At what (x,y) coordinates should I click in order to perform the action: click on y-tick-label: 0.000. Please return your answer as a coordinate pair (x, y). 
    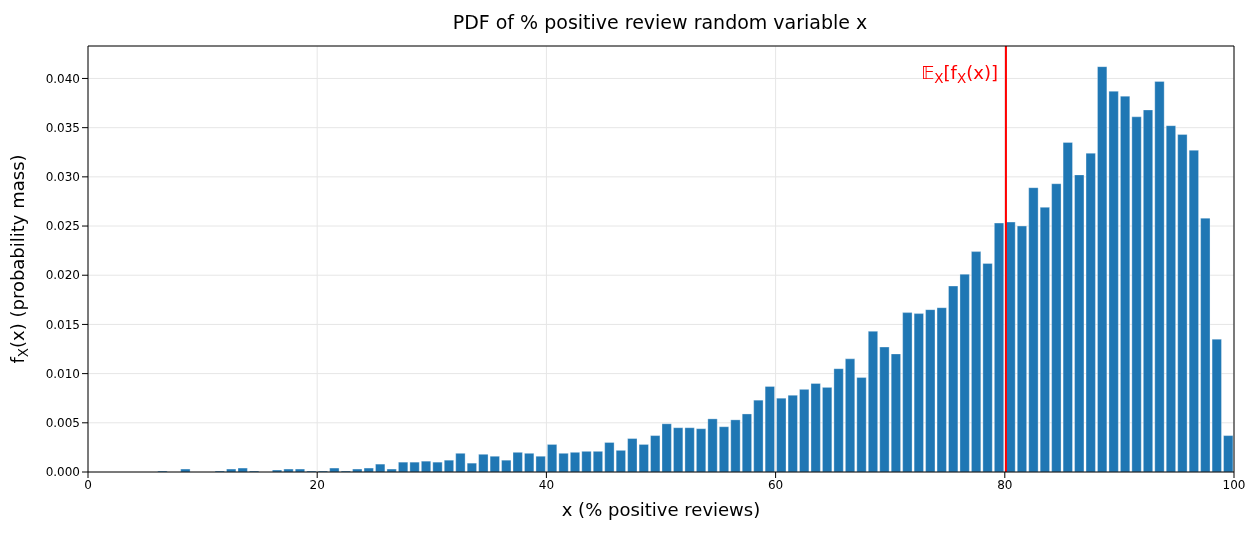
    Looking at the image, I should click on (62, 472).